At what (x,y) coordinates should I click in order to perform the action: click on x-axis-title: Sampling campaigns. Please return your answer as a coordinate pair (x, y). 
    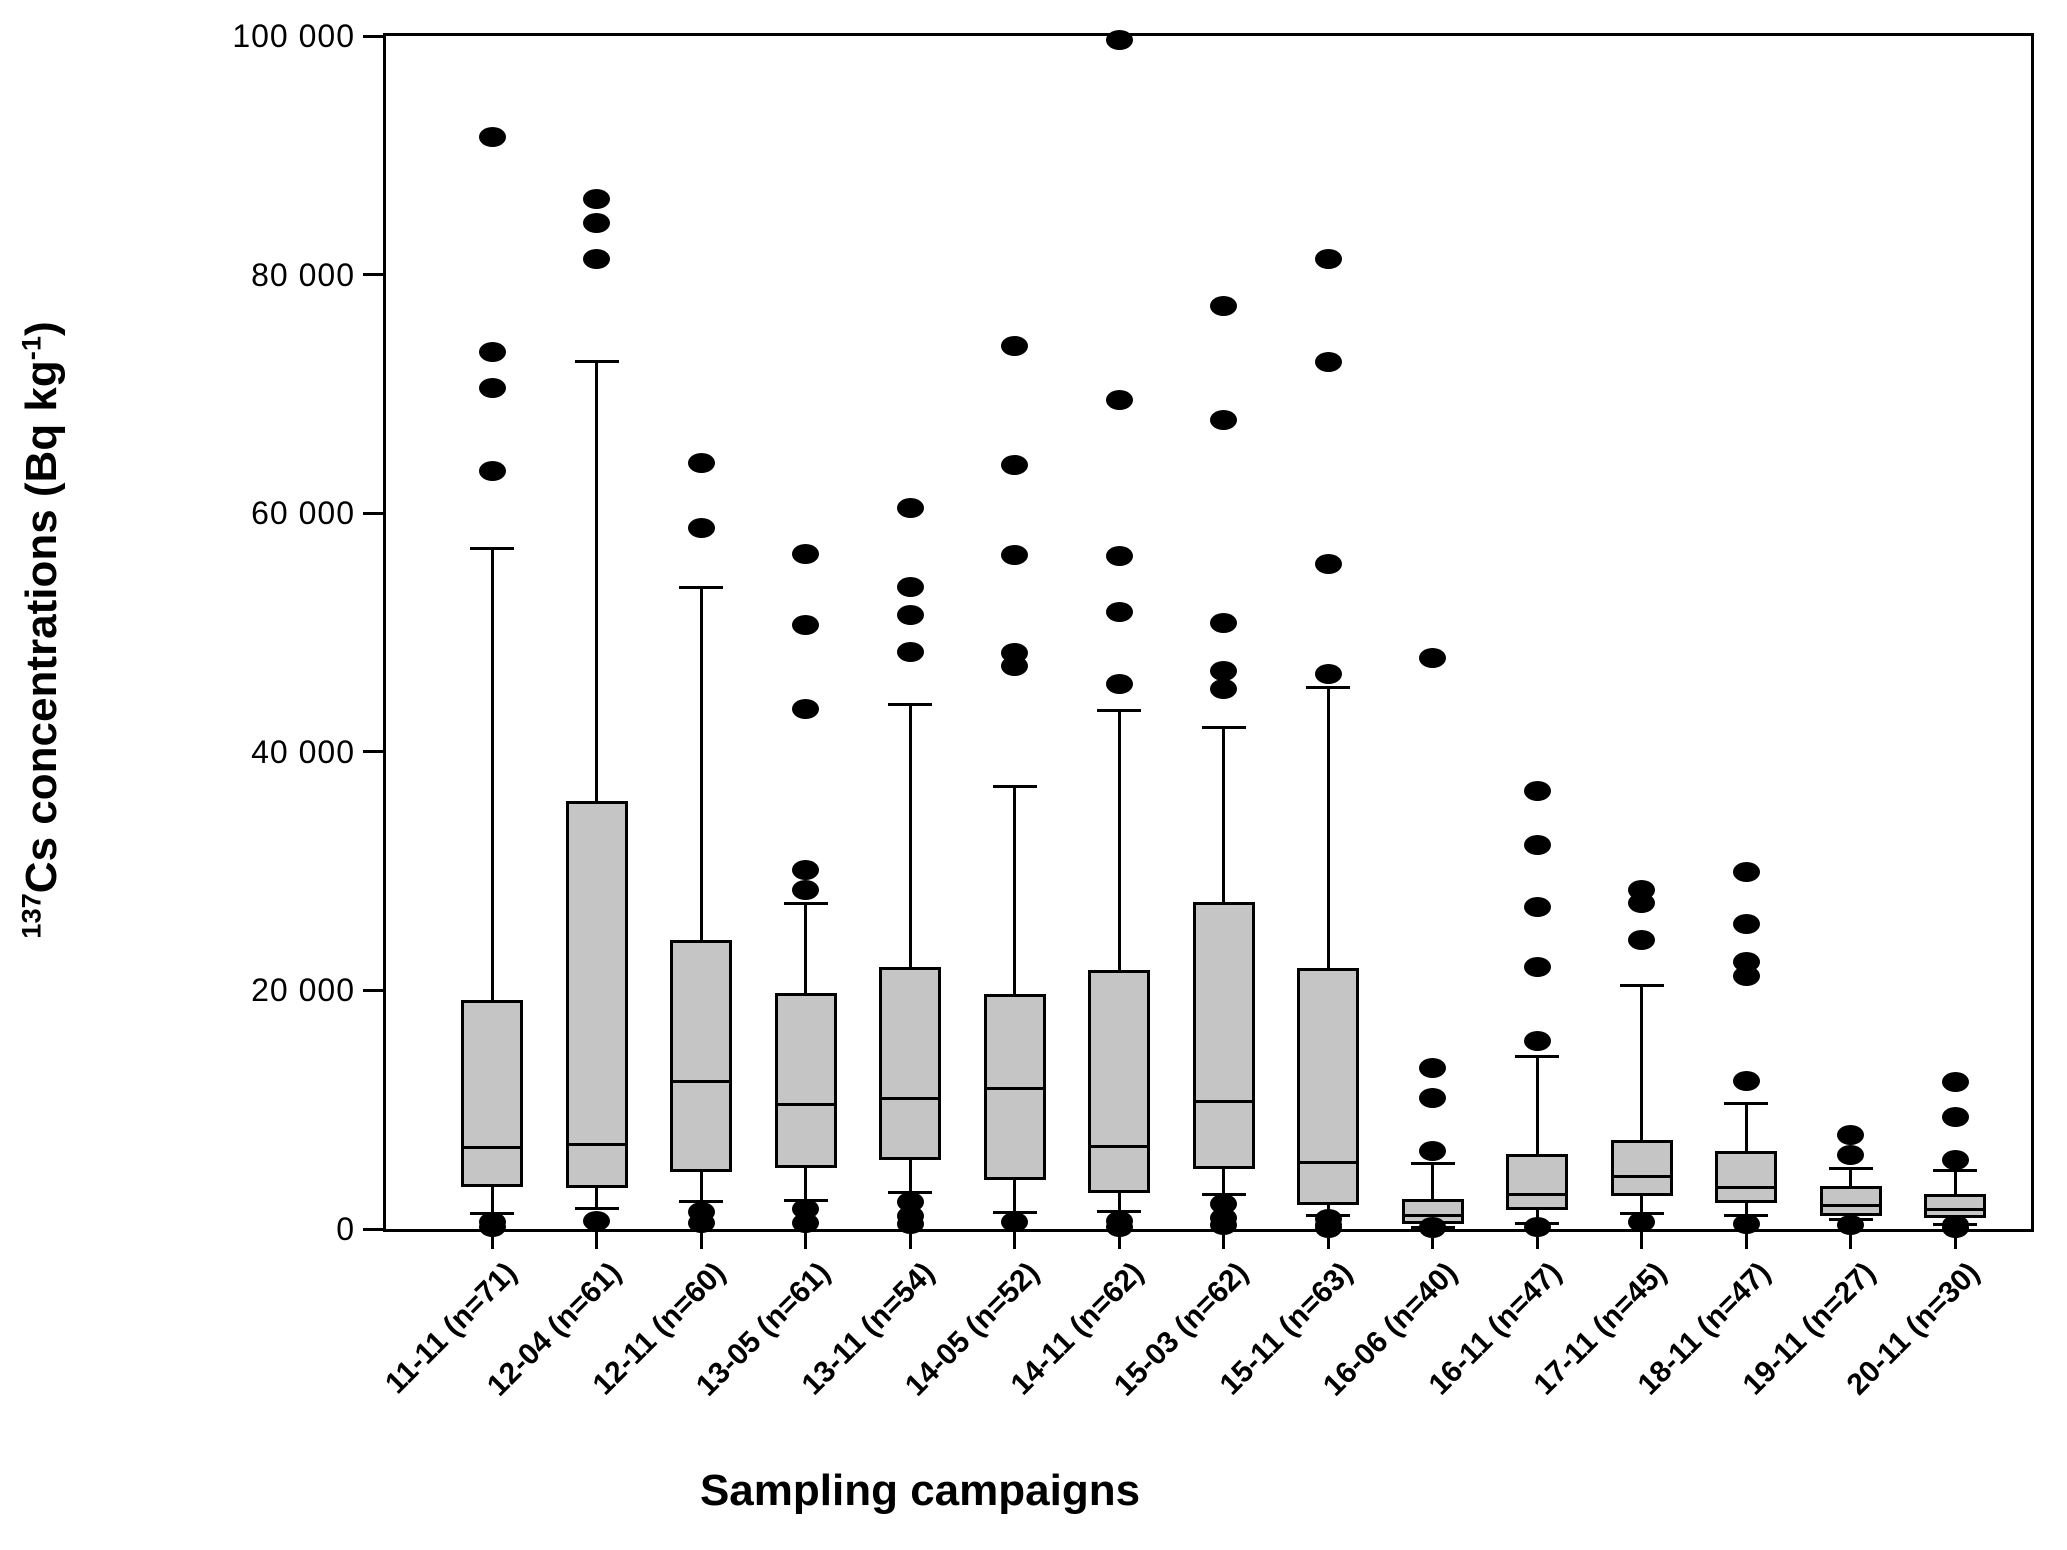
    Looking at the image, I should click on (920, 1490).